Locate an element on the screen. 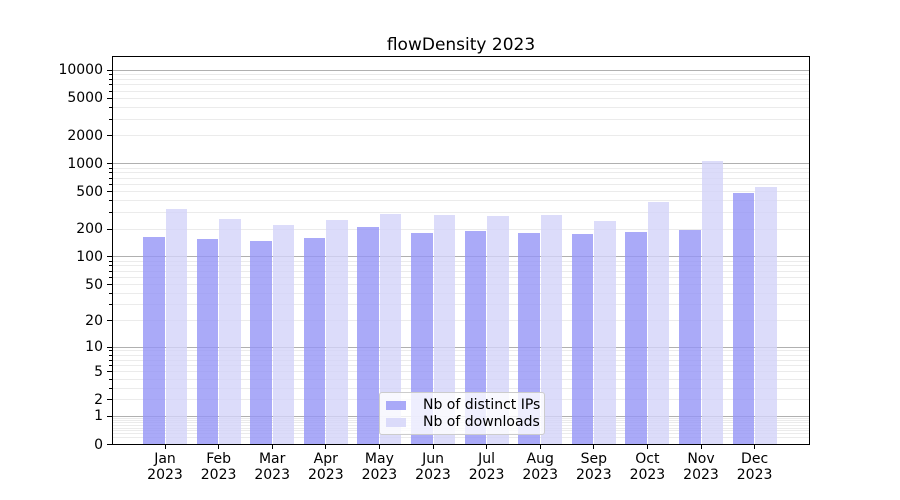 The width and height of the screenshot is (900, 500). x-tick-label: Nov 2023 is located at coordinates (701, 467).